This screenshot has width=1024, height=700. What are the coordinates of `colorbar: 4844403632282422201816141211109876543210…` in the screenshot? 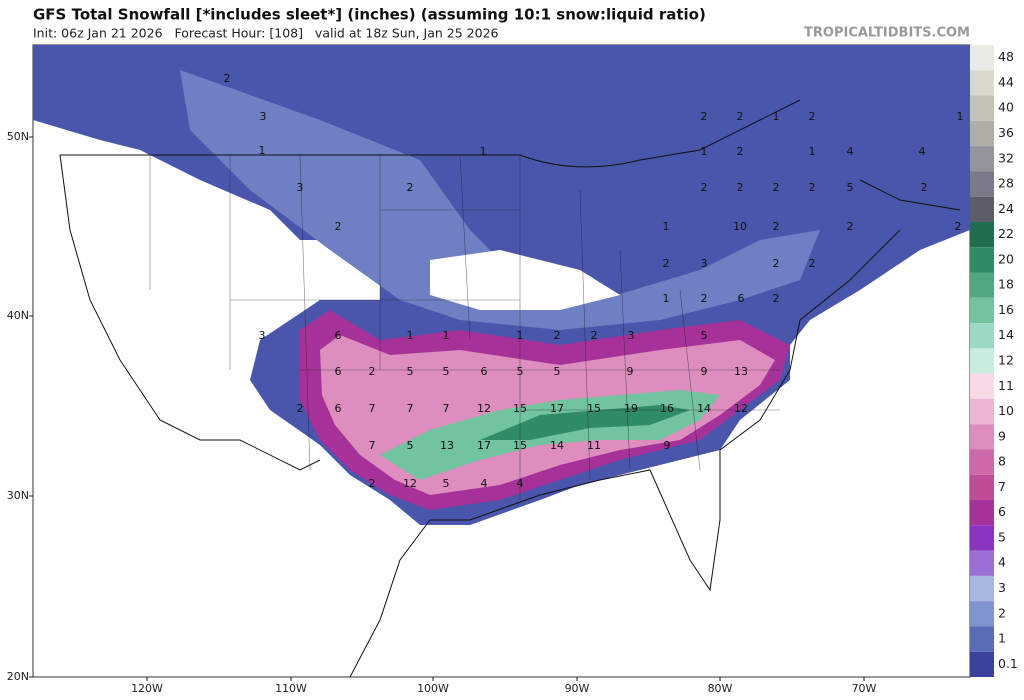 It's located at (994, 361).